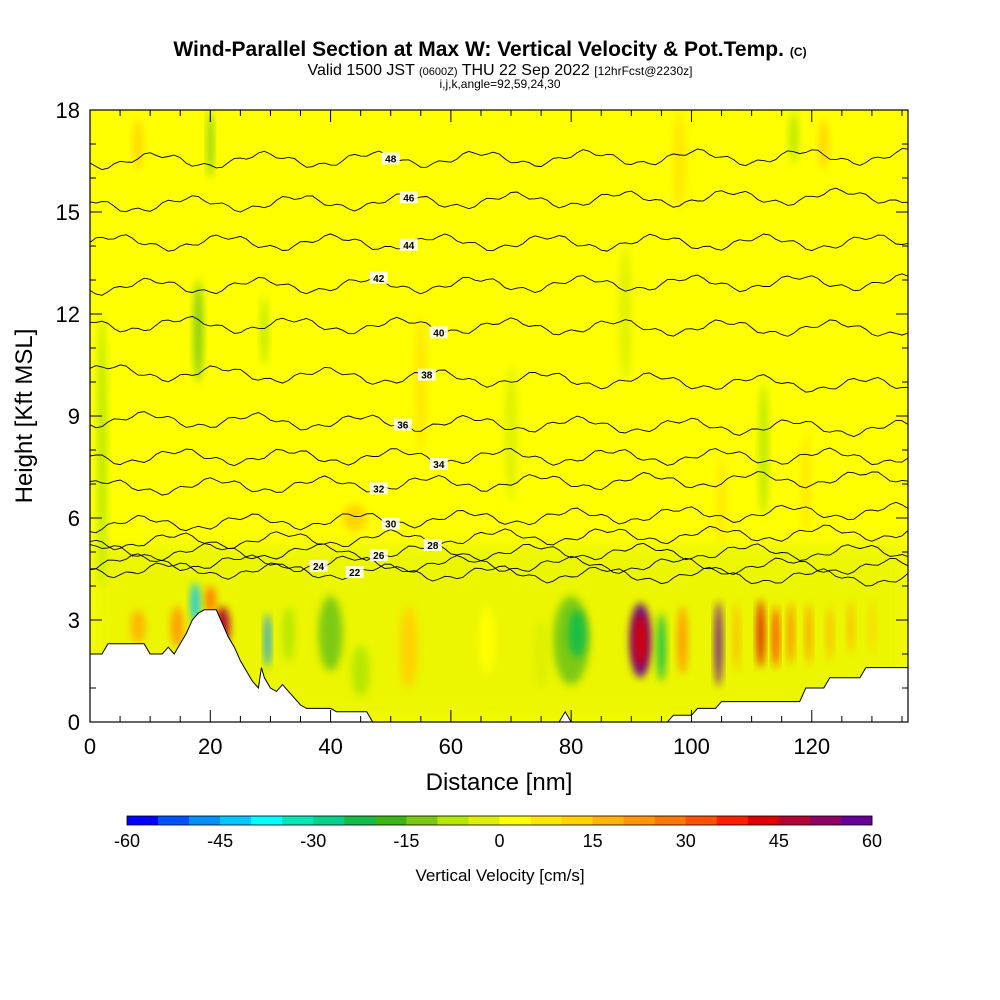  What do you see at coordinates (451, 746) in the screenshot?
I see `x-tick-label: 60` at bounding box center [451, 746].